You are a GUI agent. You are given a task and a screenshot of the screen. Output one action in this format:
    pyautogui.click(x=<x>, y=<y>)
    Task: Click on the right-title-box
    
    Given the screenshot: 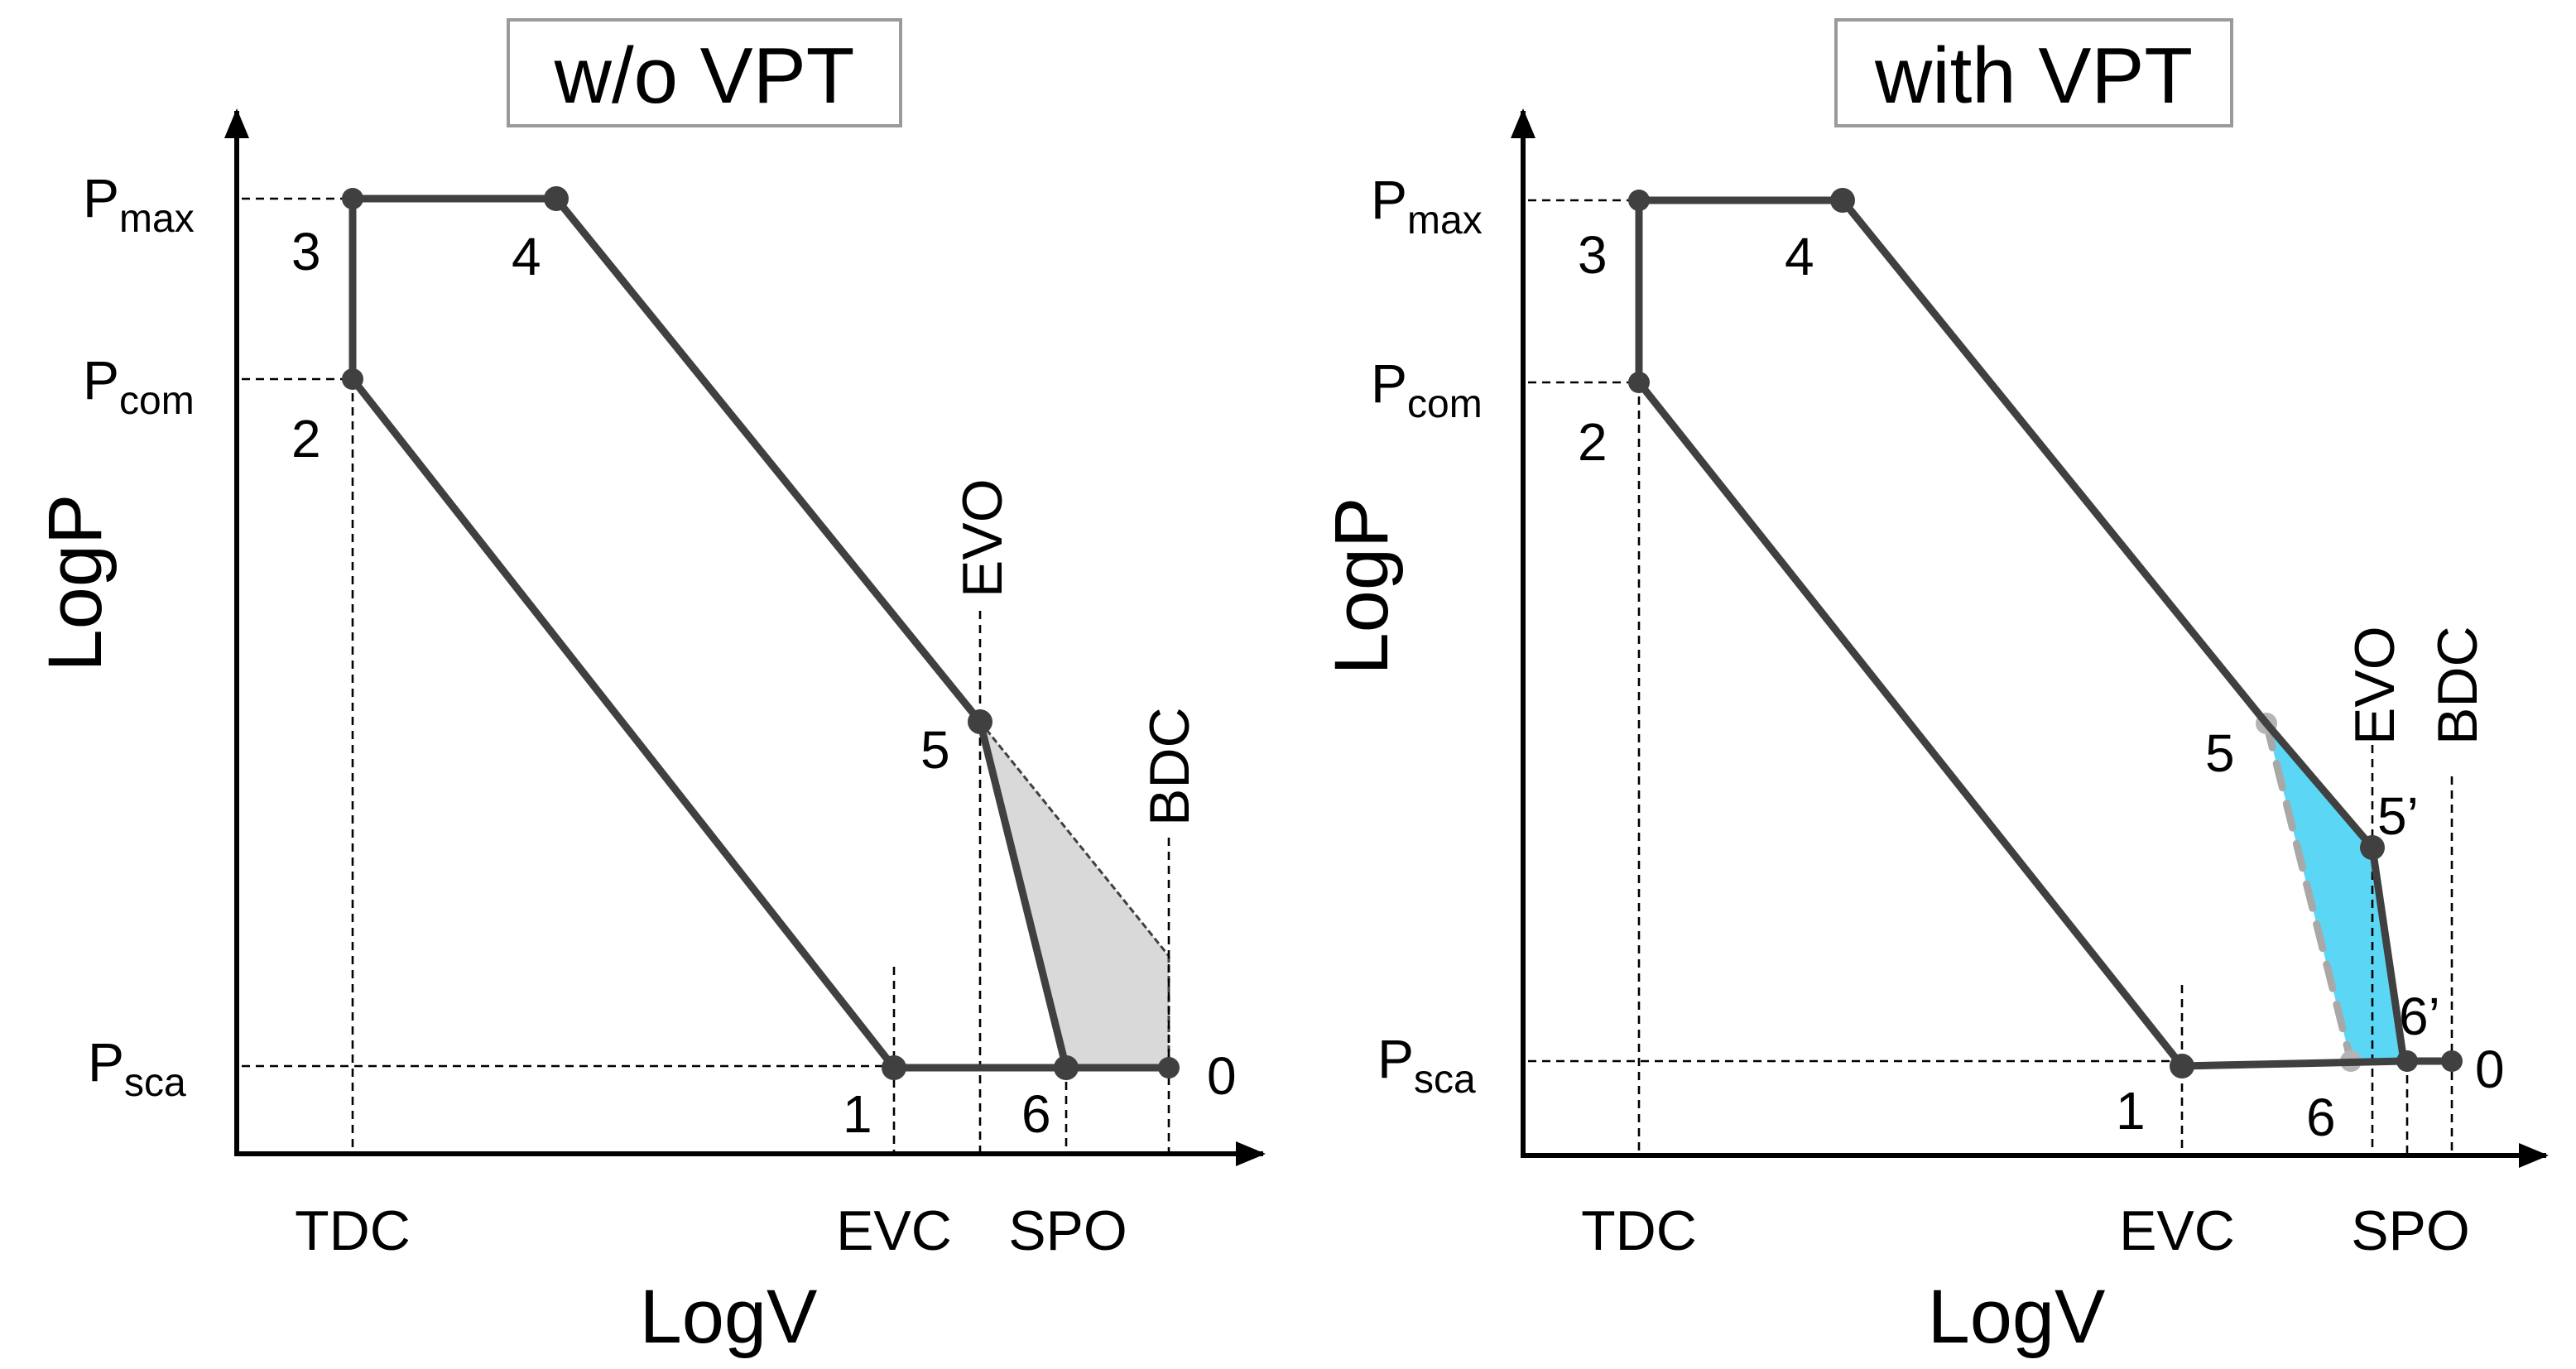 What is the action you would take?
    pyautogui.click(x=2033, y=72)
    